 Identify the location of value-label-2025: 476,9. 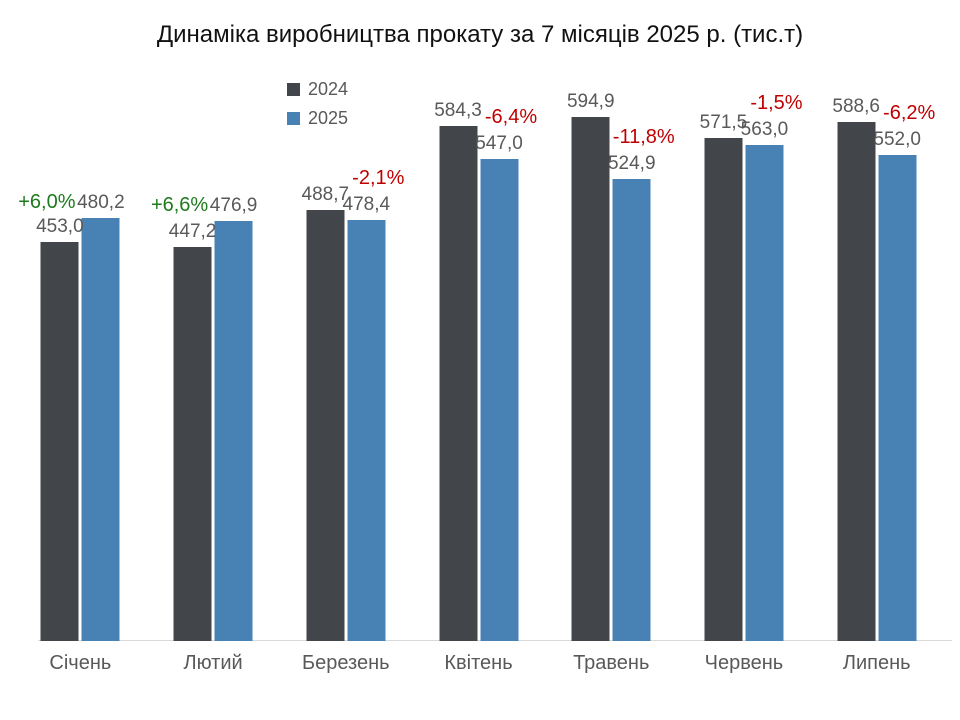
(233, 205).